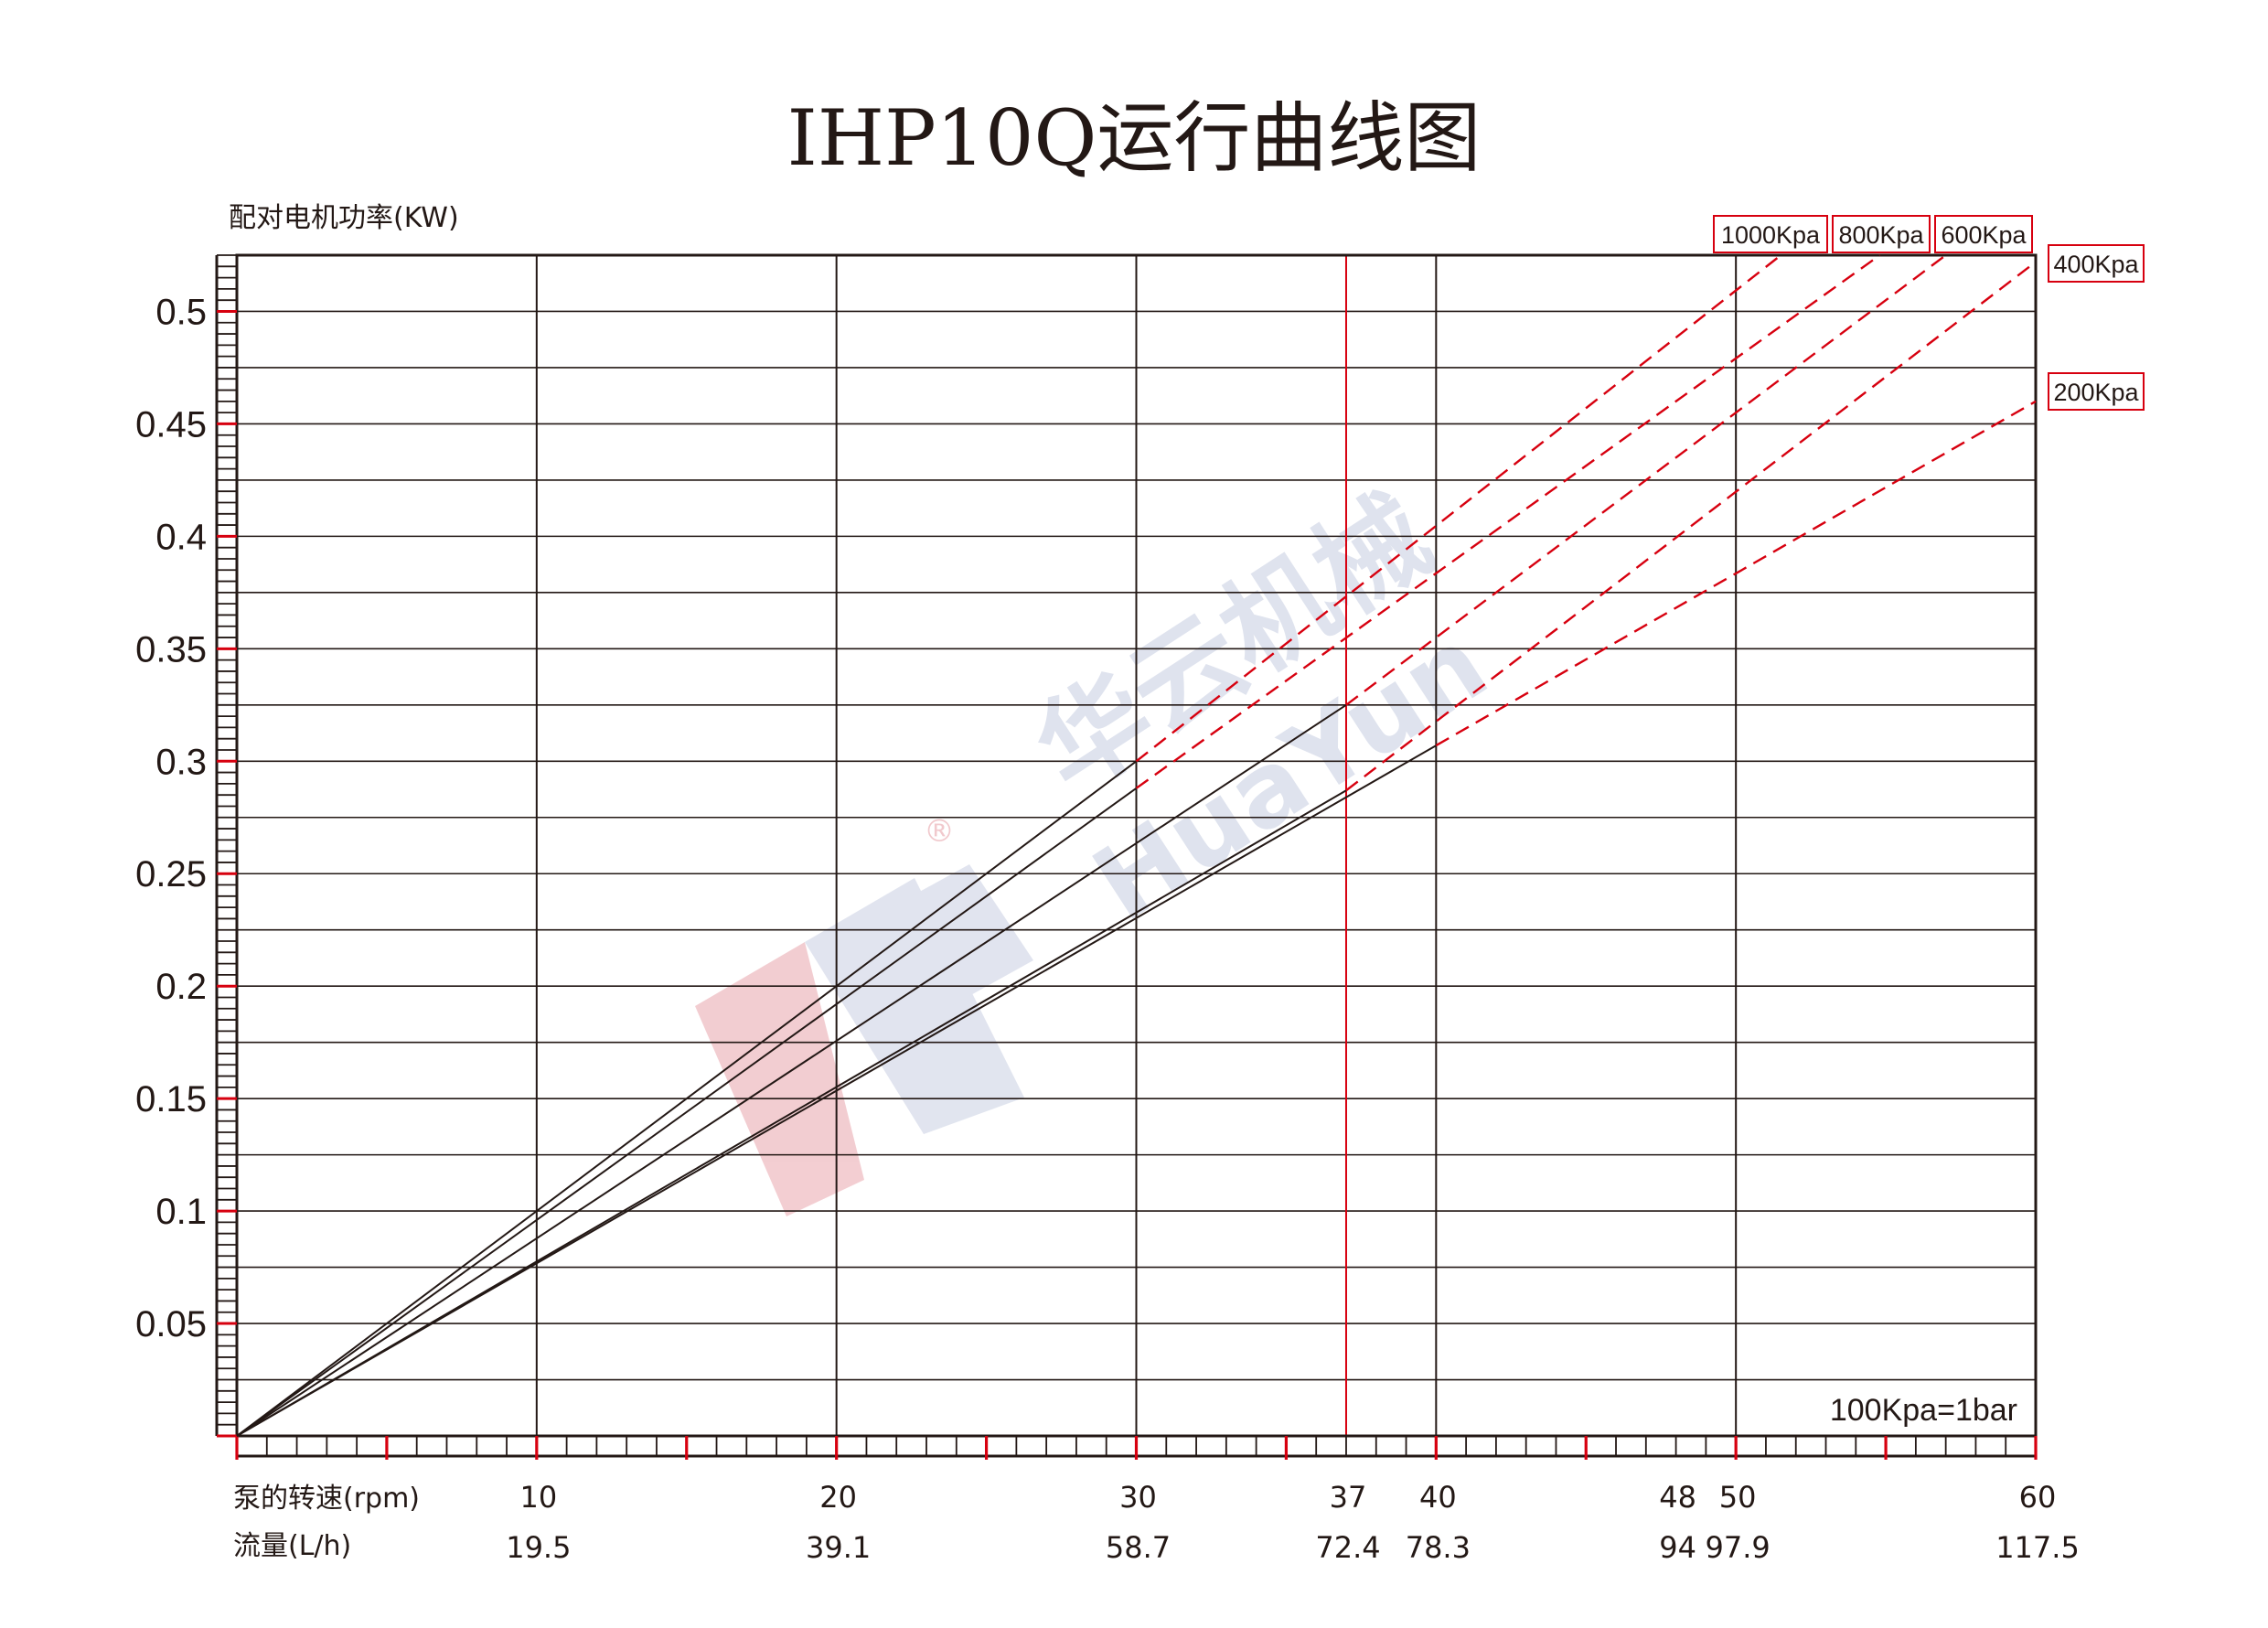 The height and width of the screenshot is (1628, 2268). I want to click on legend-box-800Kpa, so click(1881, 234).